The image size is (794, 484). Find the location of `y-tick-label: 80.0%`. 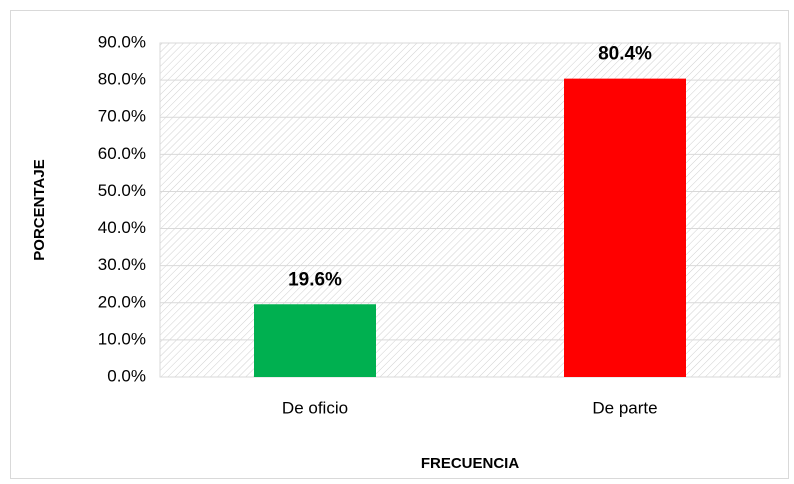

y-tick-label: 80.0% is located at coordinates (122, 79).